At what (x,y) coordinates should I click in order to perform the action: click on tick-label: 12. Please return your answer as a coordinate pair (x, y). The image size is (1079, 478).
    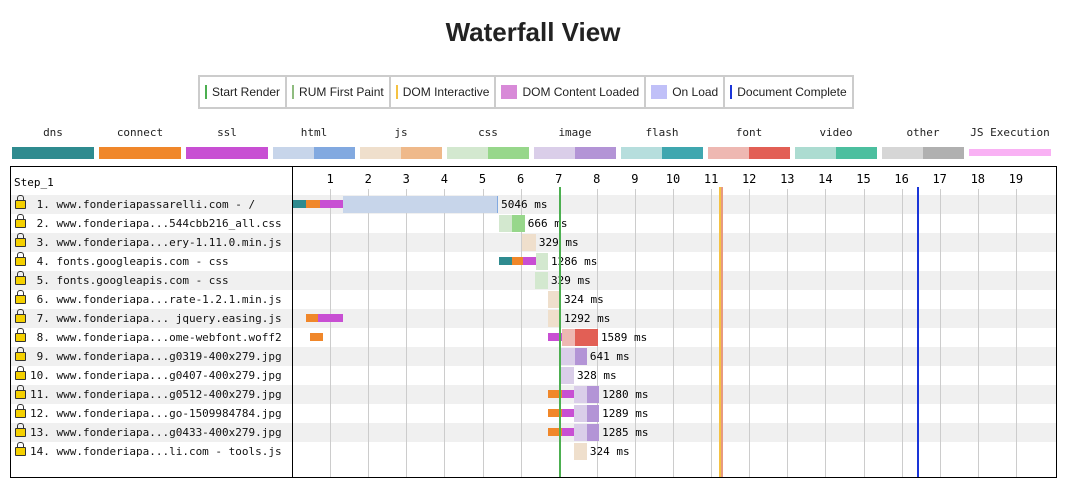
    Looking at the image, I should click on (749, 179).